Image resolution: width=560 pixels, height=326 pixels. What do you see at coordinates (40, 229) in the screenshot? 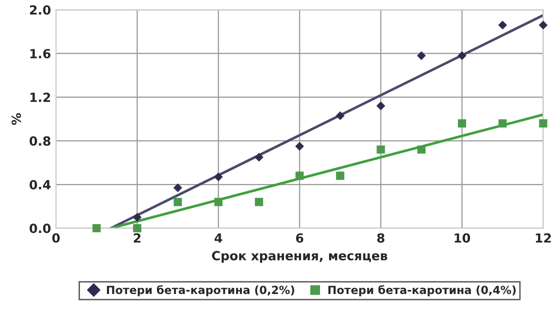
I see `y-tick-label: 0.0` at bounding box center [40, 229].